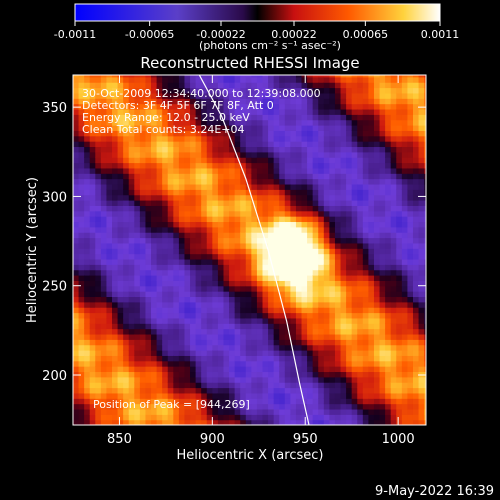 The width and height of the screenshot is (500, 500). Describe the element at coordinates (305, 439) in the screenshot. I see `x-tick-label: 950` at that location.